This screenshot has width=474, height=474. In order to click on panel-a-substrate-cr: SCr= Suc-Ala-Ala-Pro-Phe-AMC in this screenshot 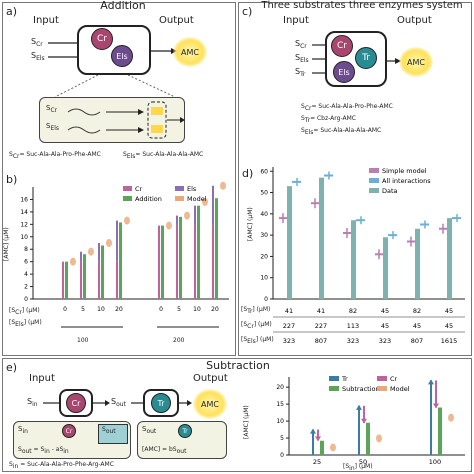, I will do `click(55, 155)`.